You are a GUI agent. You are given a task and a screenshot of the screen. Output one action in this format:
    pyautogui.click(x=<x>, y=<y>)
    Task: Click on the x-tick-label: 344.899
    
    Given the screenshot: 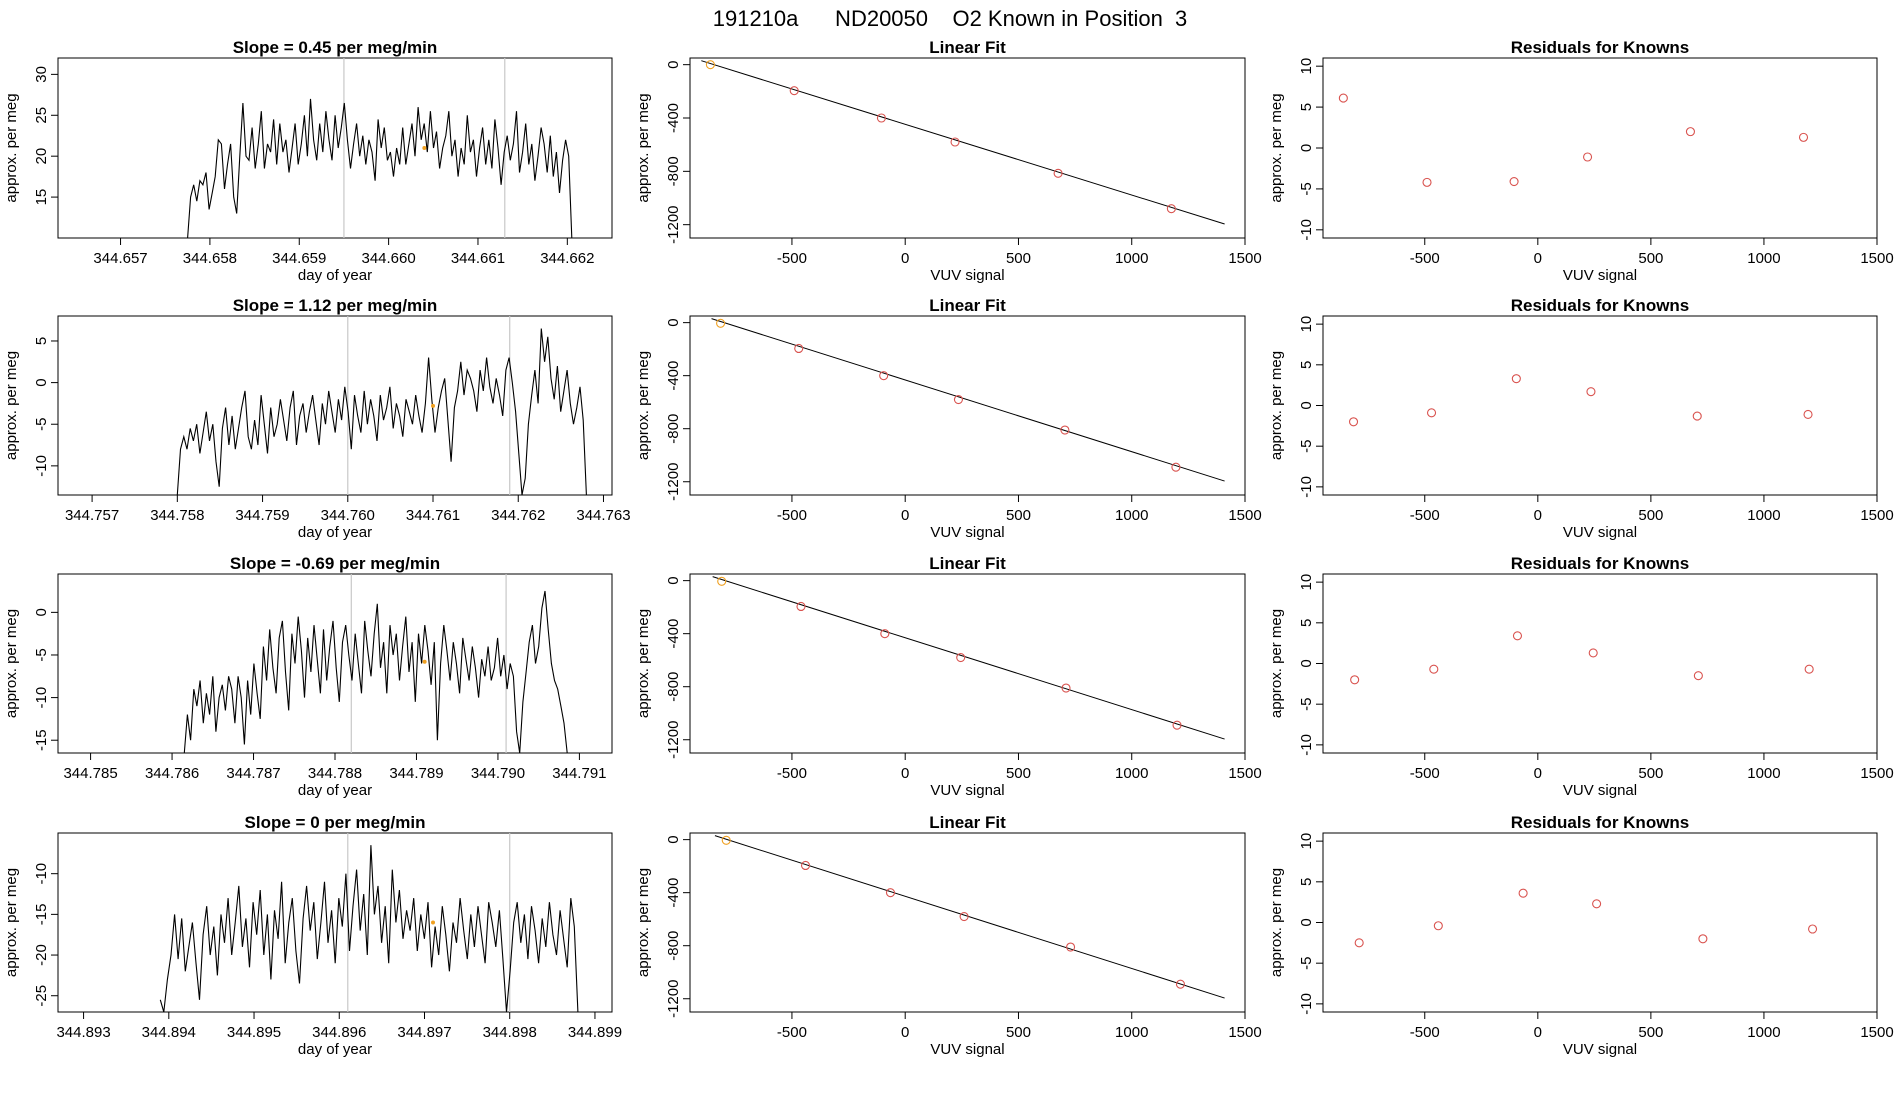 What is the action you would take?
    pyautogui.click(x=595, y=1032)
    